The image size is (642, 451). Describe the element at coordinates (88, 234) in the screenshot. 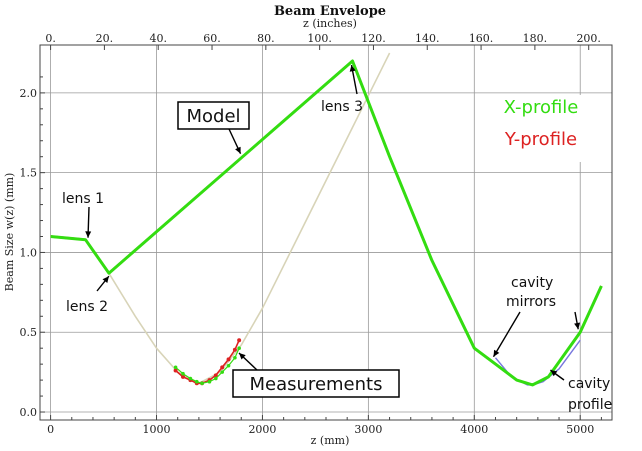

I see `lens1-arrow-head` at that location.